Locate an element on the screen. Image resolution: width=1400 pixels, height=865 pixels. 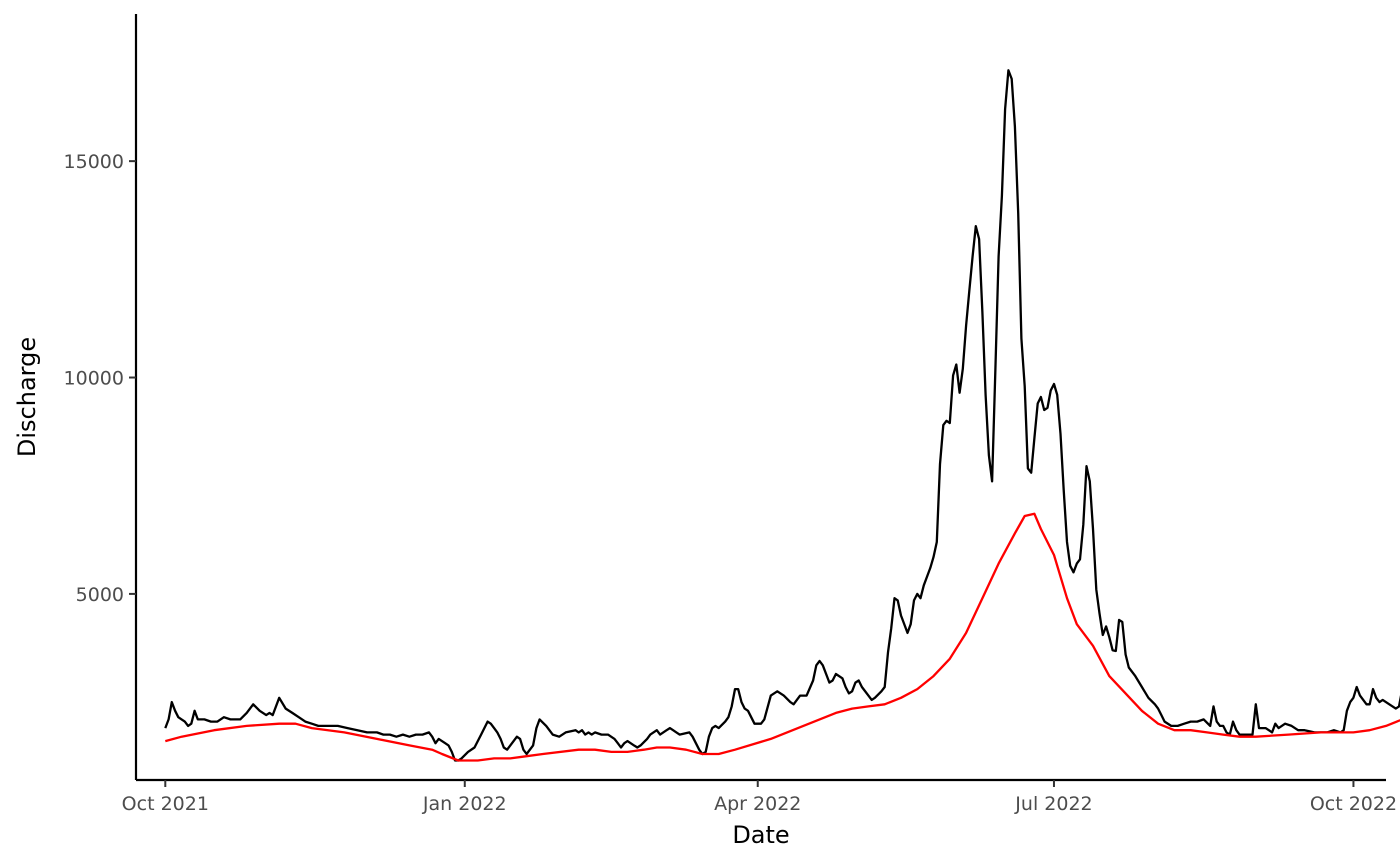
y-tick-label: 10000 is located at coordinates (94, 379).